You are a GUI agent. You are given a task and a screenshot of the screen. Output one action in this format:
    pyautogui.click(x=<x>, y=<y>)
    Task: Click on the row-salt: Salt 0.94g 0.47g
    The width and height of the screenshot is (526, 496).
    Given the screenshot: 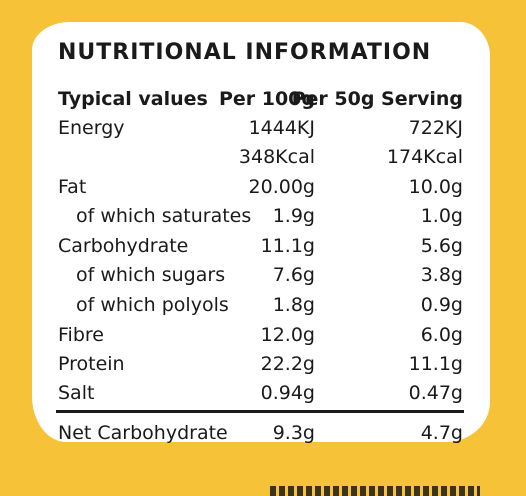 What is the action you would take?
    pyautogui.click(x=260, y=397)
    